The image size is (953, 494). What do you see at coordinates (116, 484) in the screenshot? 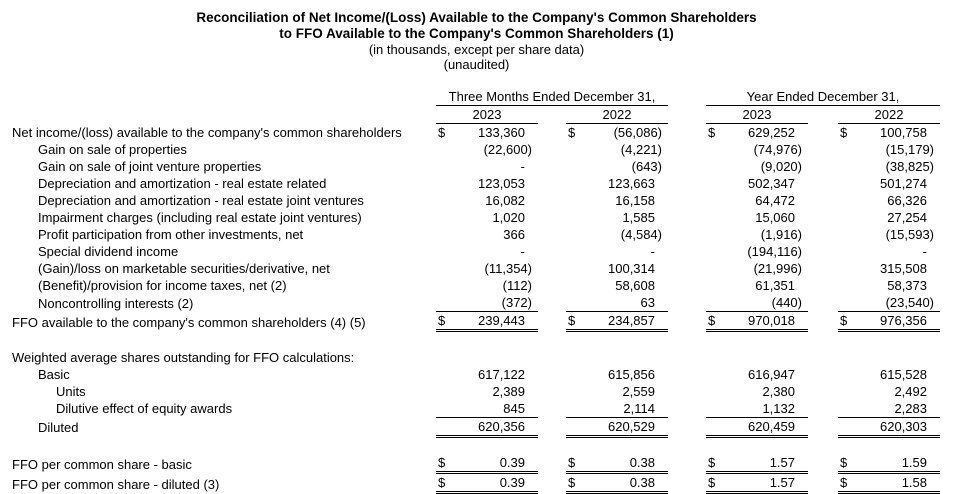
I see `row-label: FFO per common share - diluted (3)` at bounding box center [116, 484].